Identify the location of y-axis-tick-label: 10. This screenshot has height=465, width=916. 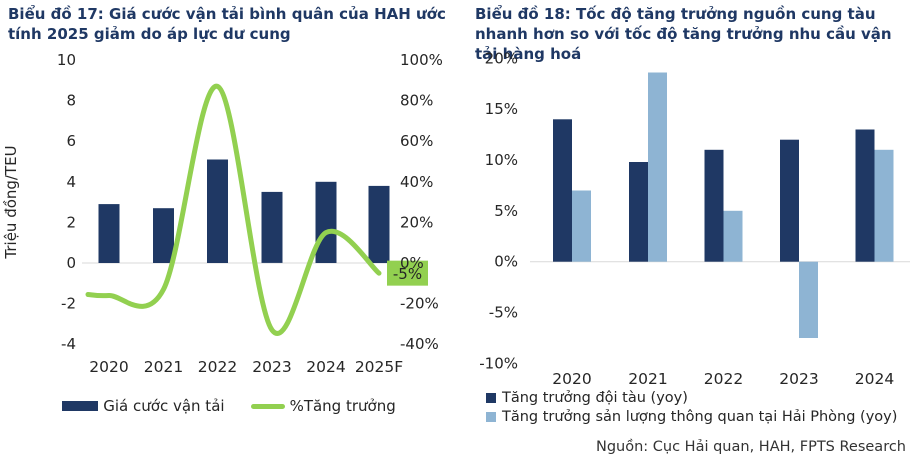
(66, 60).